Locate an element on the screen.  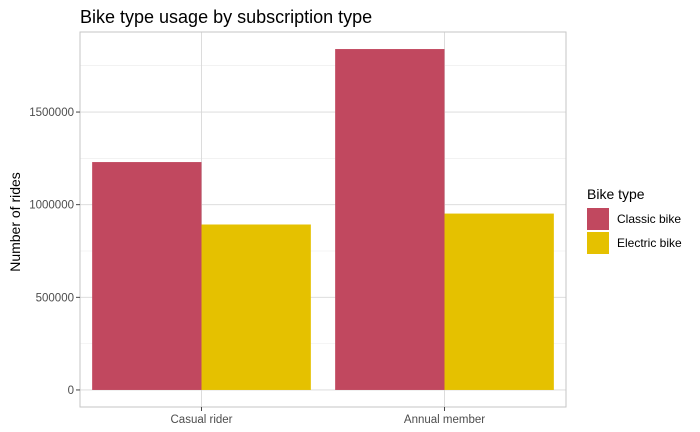
legend: Bike type Classic bike Electric bike is located at coordinates (634, 220).